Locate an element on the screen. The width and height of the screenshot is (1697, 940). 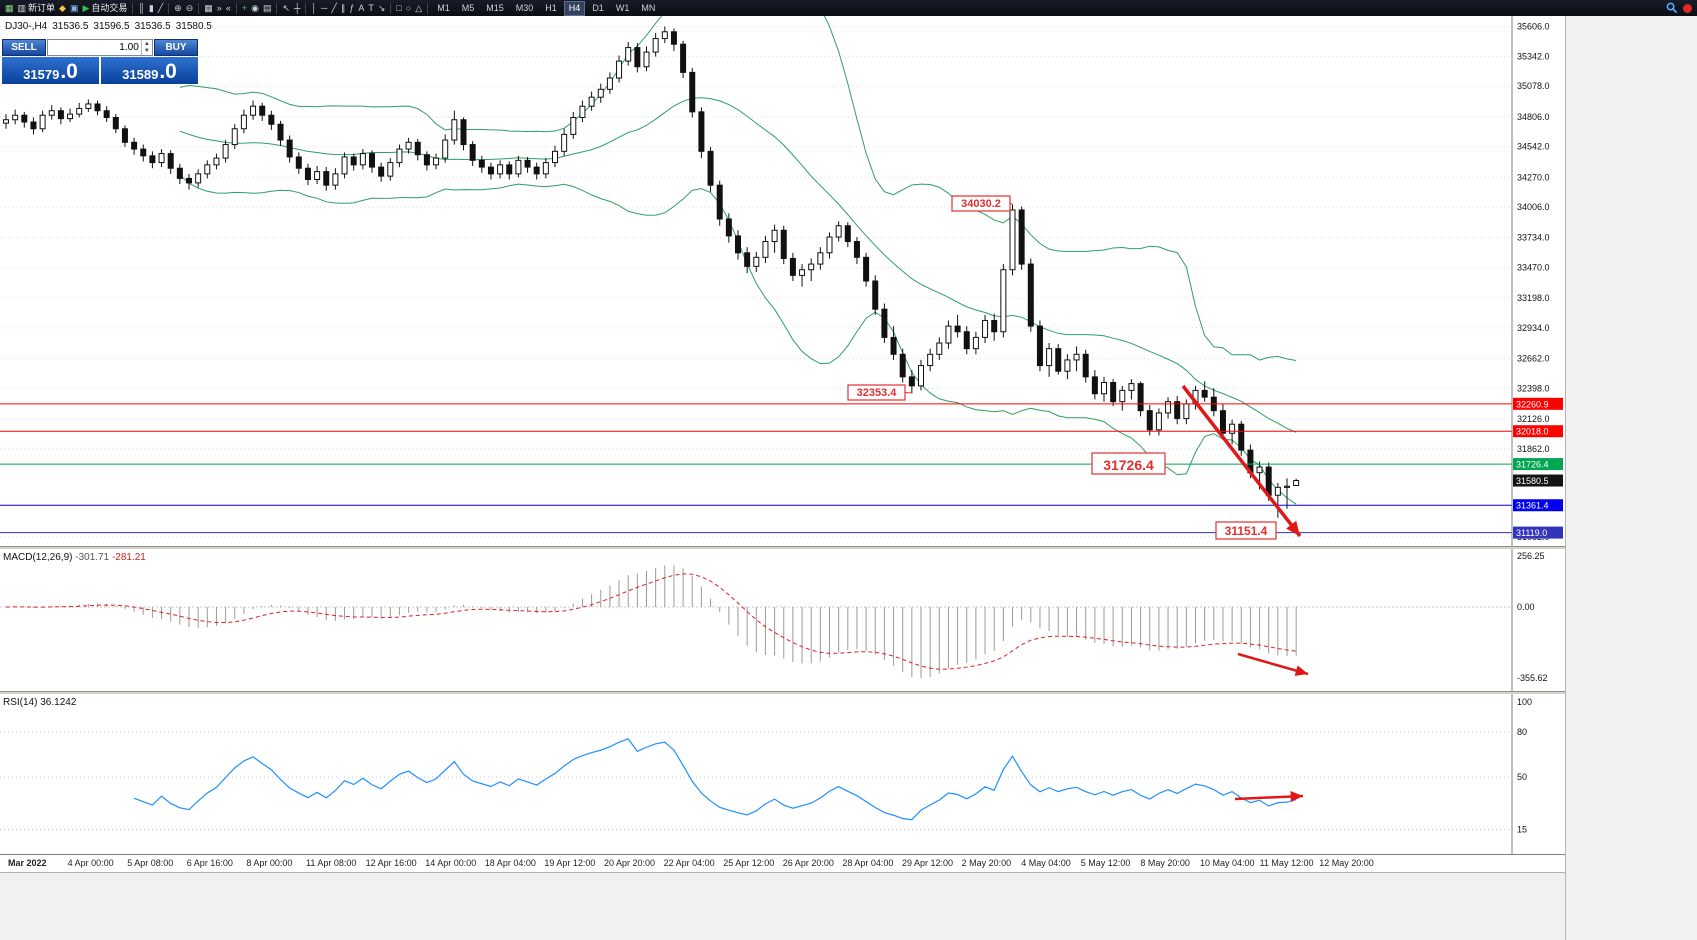
ellipse-icon: ○ is located at coordinates (408, 8).